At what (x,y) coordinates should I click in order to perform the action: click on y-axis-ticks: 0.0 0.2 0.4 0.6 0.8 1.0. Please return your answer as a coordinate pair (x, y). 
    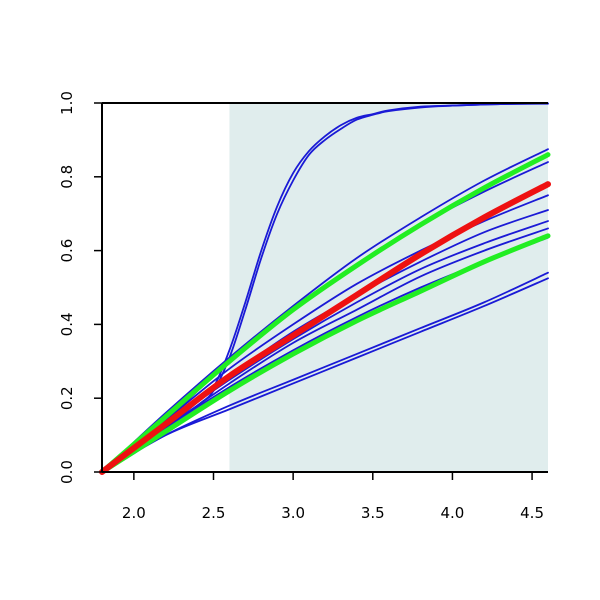
    Looking at the image, I should click on (80, 287).